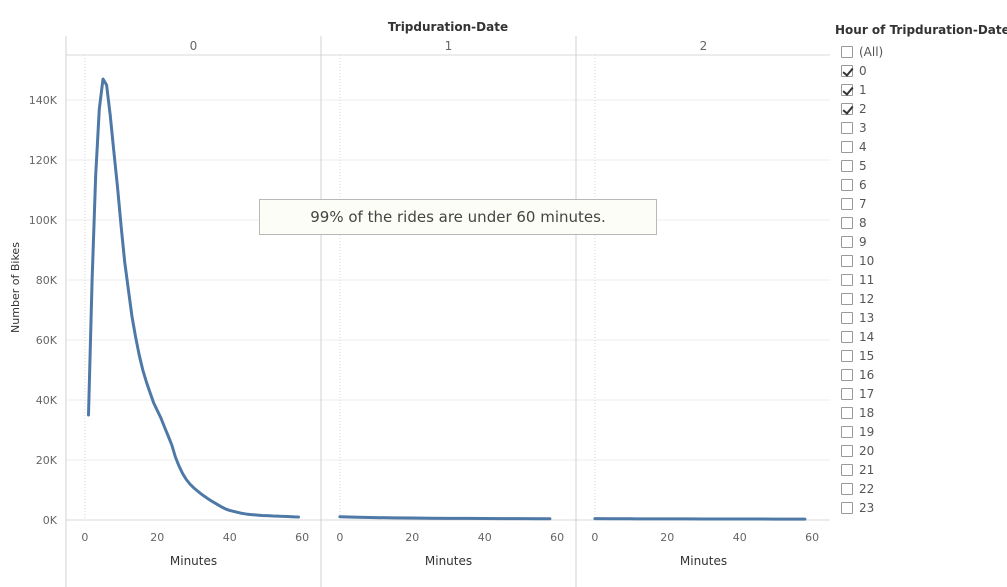 The height and width of the screenshot is (587, 1007). Describe the element at coordinates (863, 146) in the screenshot. I see `filter-item-label: 4` at that location.